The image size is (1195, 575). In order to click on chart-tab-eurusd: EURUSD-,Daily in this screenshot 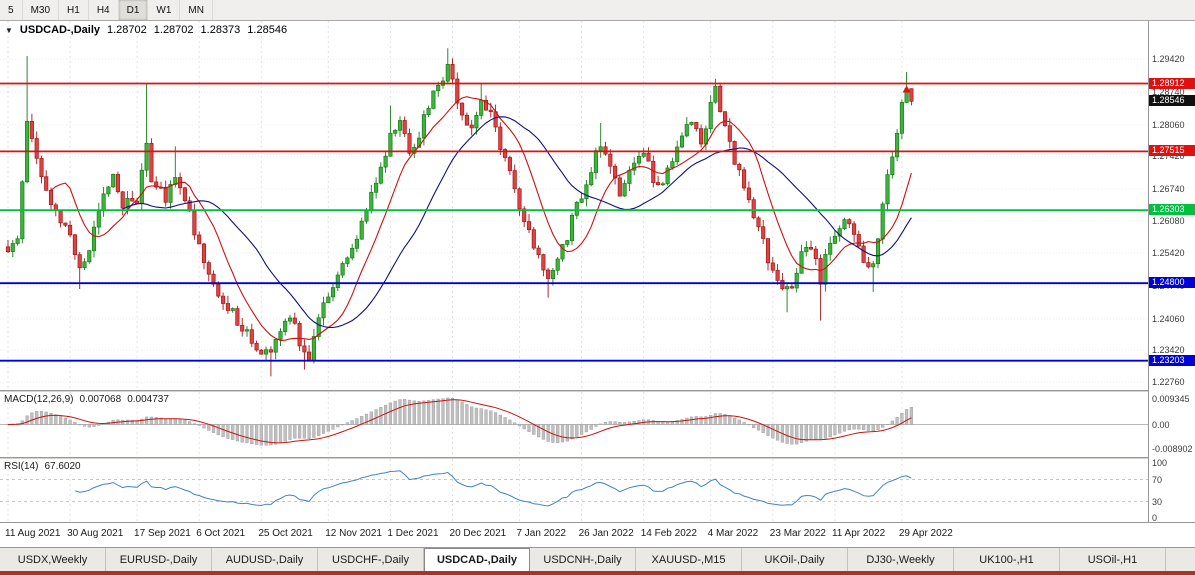, I will do `click(159, 559)`.